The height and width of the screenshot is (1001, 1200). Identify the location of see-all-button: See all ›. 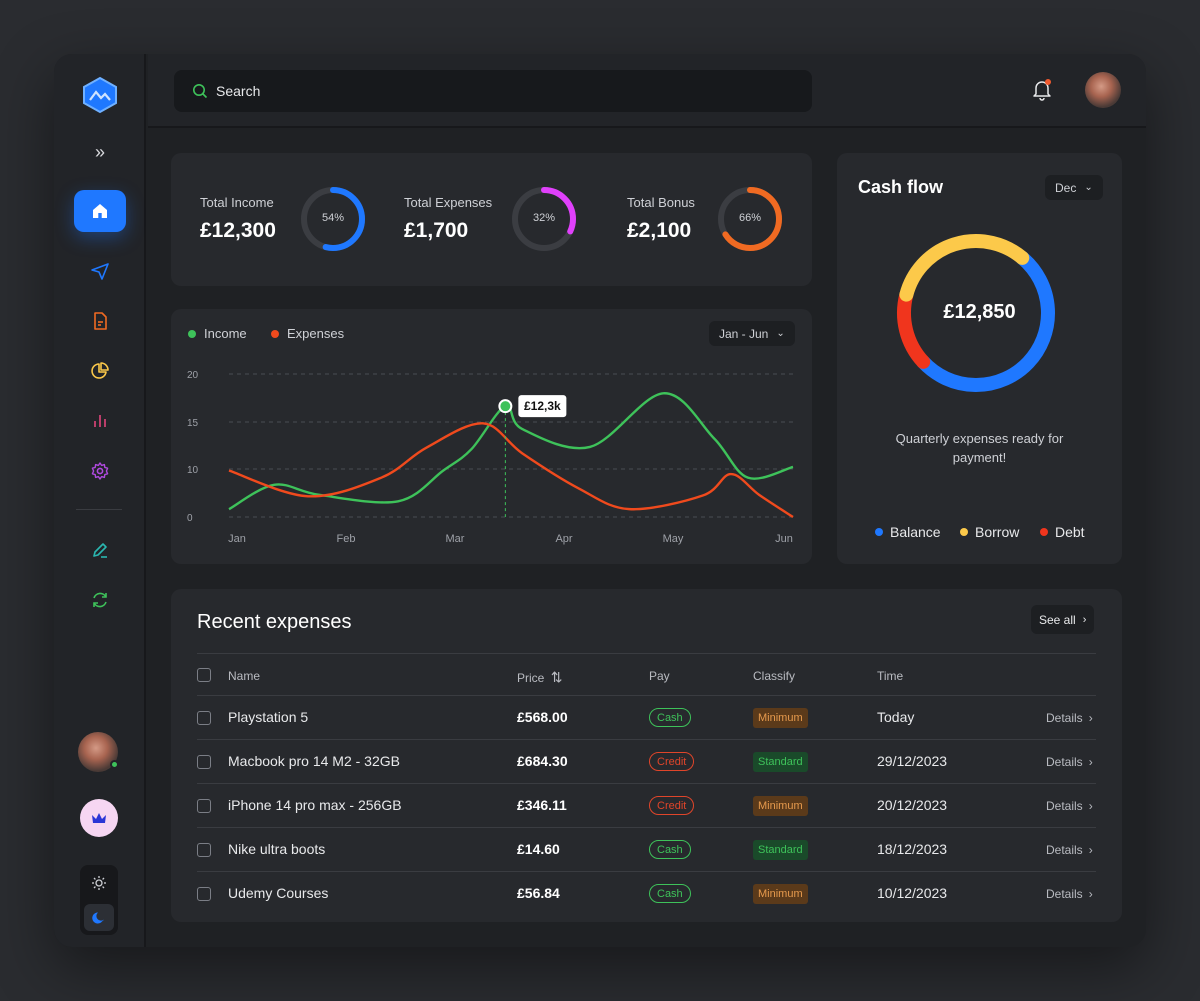
(1063, 619).